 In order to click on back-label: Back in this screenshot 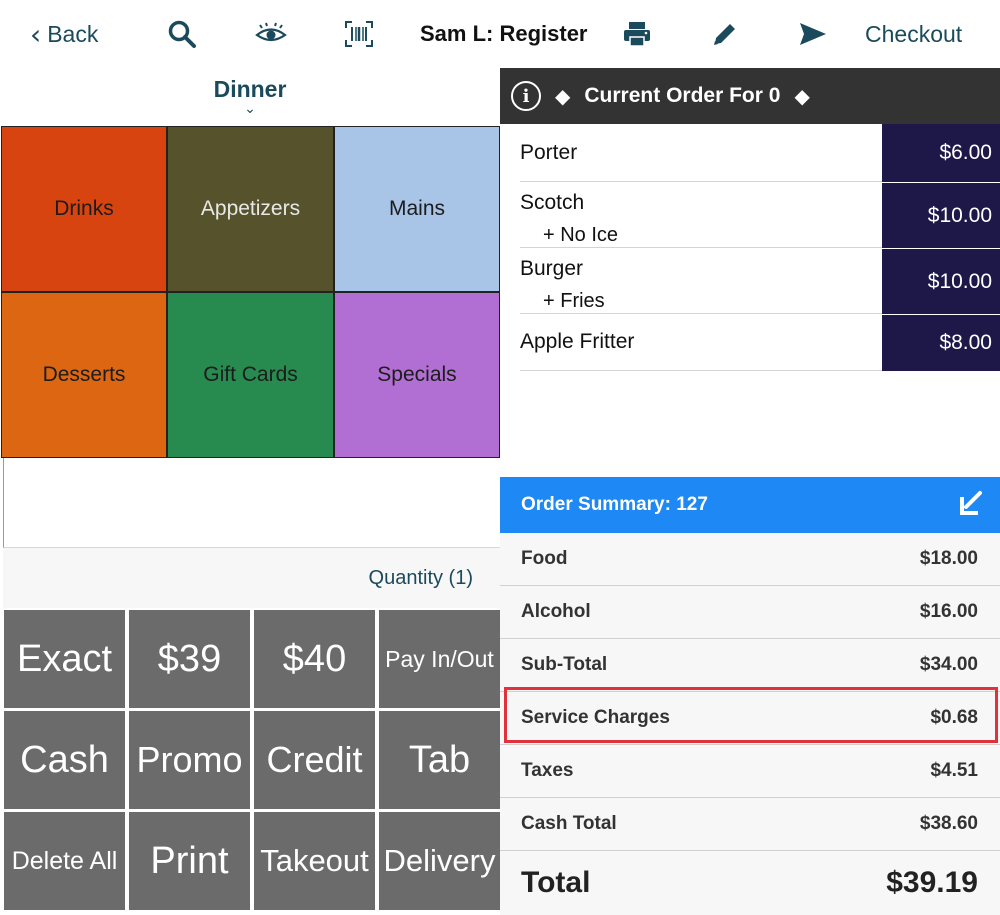, I will do `click(73, 33)`.